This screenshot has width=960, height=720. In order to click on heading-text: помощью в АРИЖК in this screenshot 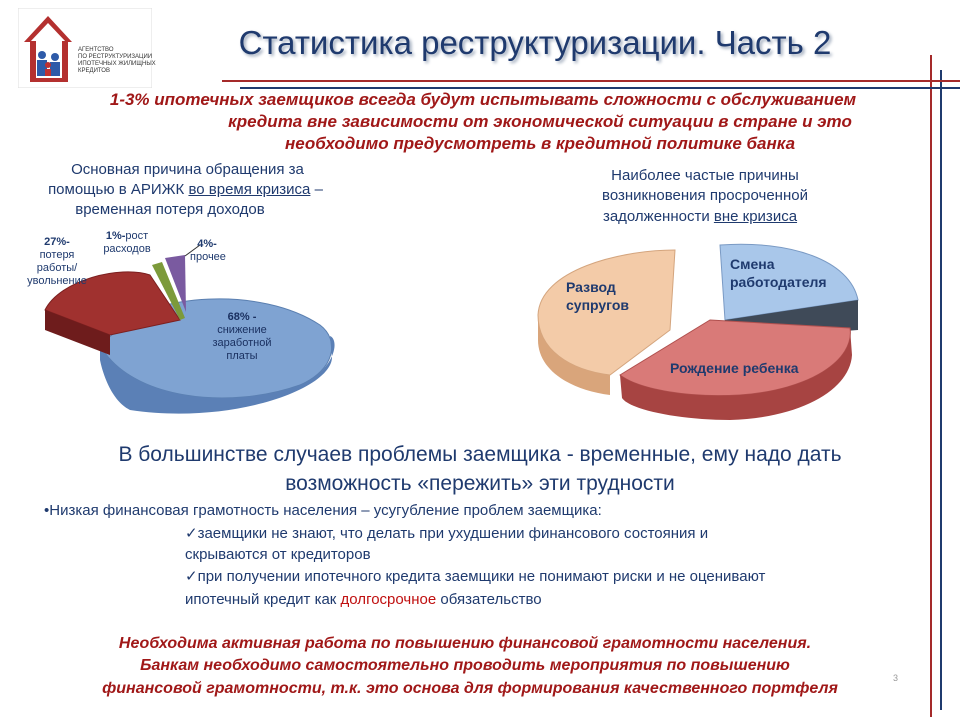, I will do `click(118, 189)`.